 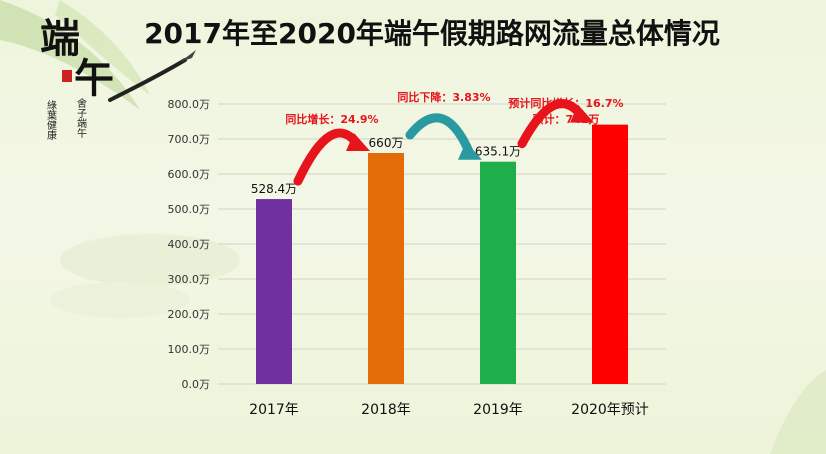 I want to click on growth-annotations: 同比增长：24.9% 同比下降：3.83% 预计同比增长：16.7% 预计：741万, so click(x=454, y=138).